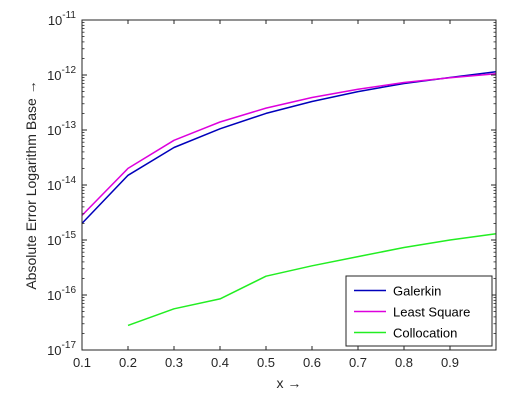 The image size is (521, 400). Describe the element at coordinates (61, 239) in the screenshot. I see `y-tick-label: 10-15` at that location.